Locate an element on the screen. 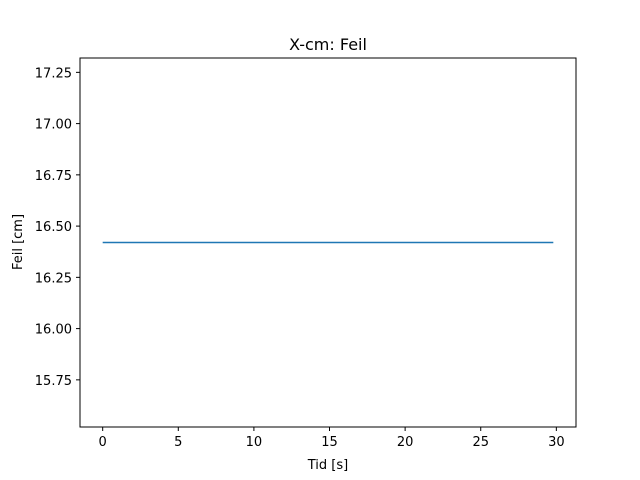 The image size is (640, 480). x-tick-label: 15 is located at coordinates (329, 442).